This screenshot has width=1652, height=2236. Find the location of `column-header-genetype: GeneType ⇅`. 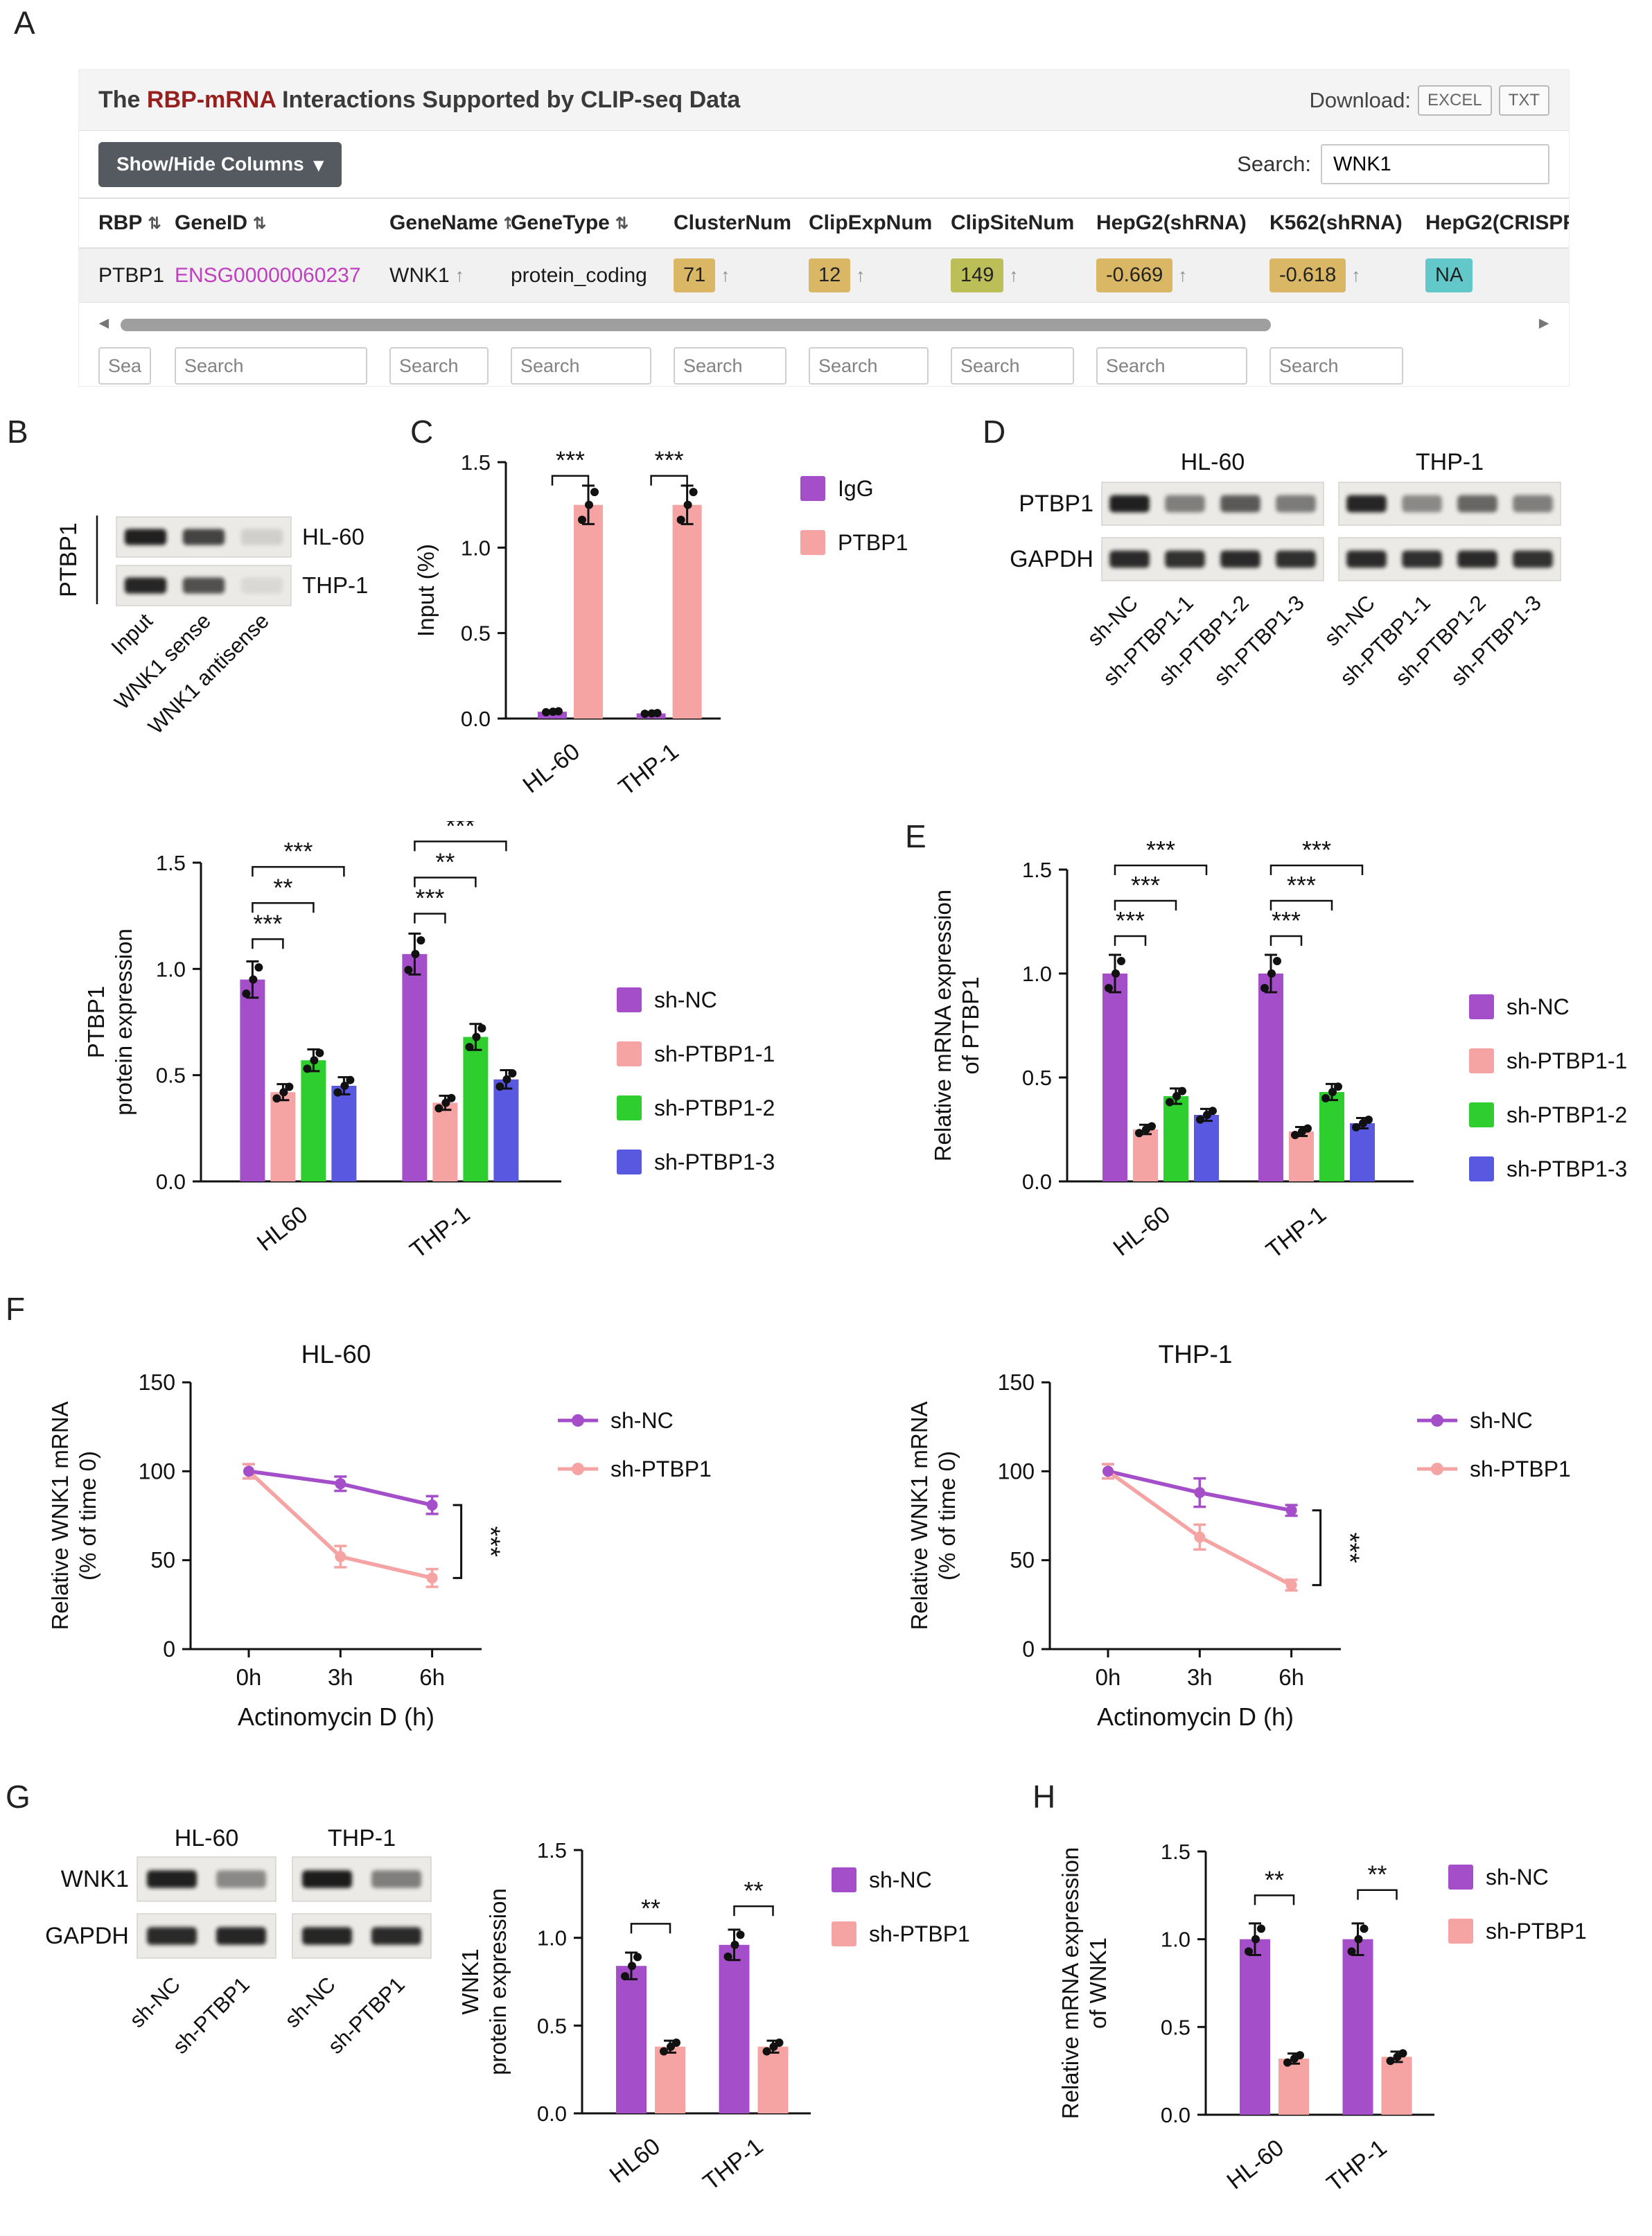

column-header-genetype: GeneType ⇅ is located at coordinates (592, 223).